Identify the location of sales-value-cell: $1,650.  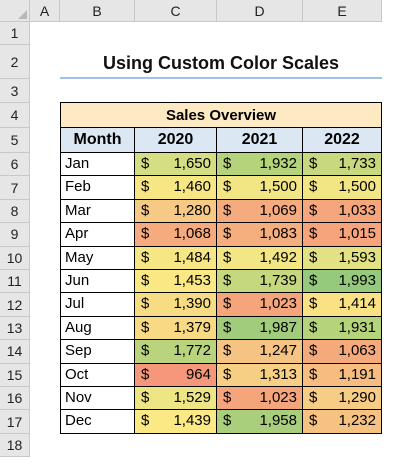
(176, 165).